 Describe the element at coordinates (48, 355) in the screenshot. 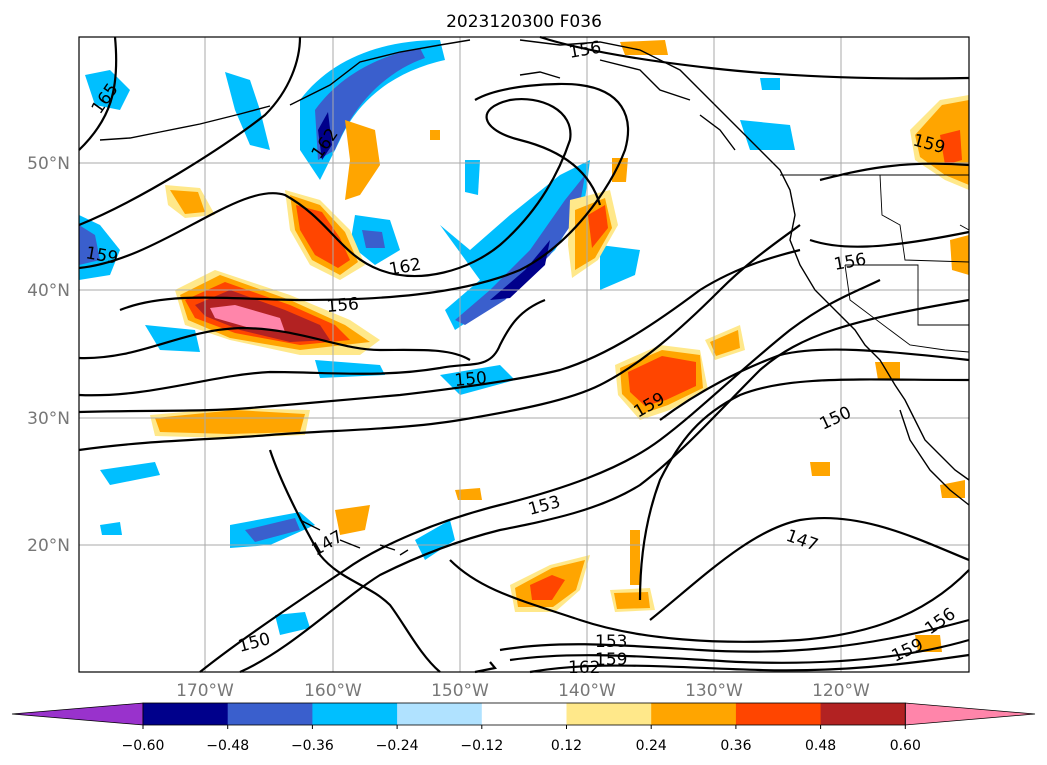

I see `latitude-labels: 50°N 40°N 30°N 20°N` at that location.